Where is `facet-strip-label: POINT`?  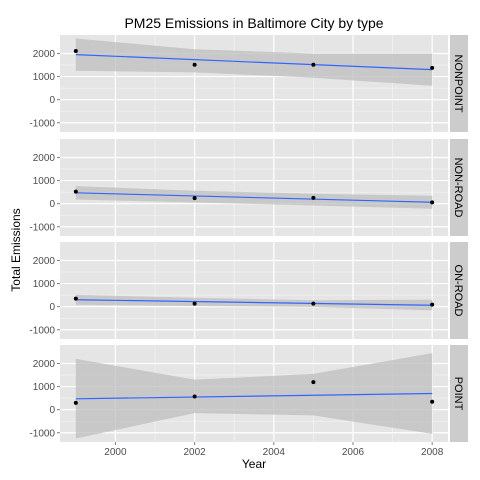
facet-strip-label: POINT is located at coordinates (458, 394).